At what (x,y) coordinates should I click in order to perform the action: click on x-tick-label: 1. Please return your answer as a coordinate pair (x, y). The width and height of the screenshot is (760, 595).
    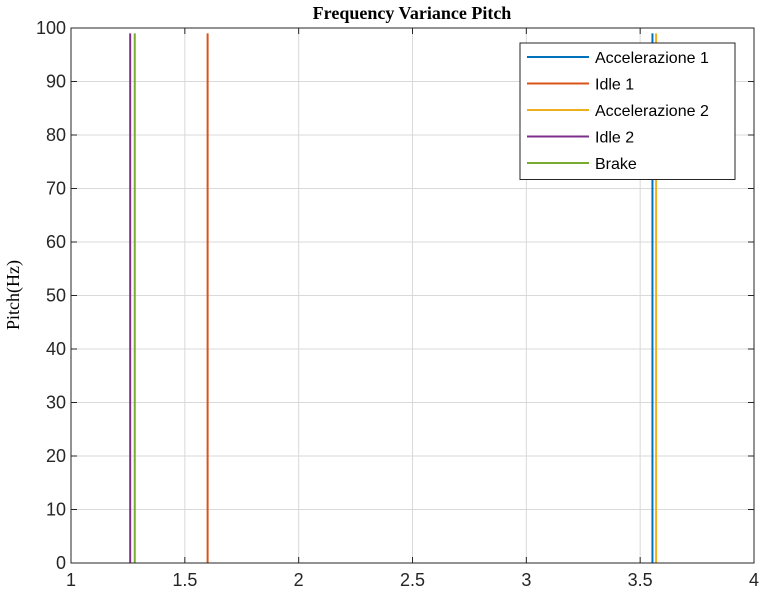
    Looking at the image, I should click on (71, 580).